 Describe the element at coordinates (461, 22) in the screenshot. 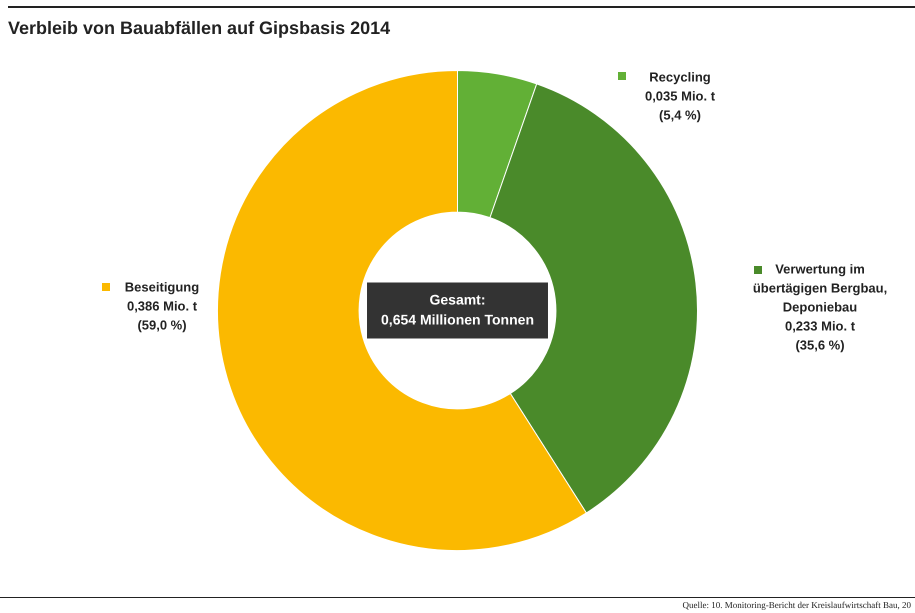

I see `chart-title: Verbleib von Bauabfällen auf Gipsbasis 2014` at that location.